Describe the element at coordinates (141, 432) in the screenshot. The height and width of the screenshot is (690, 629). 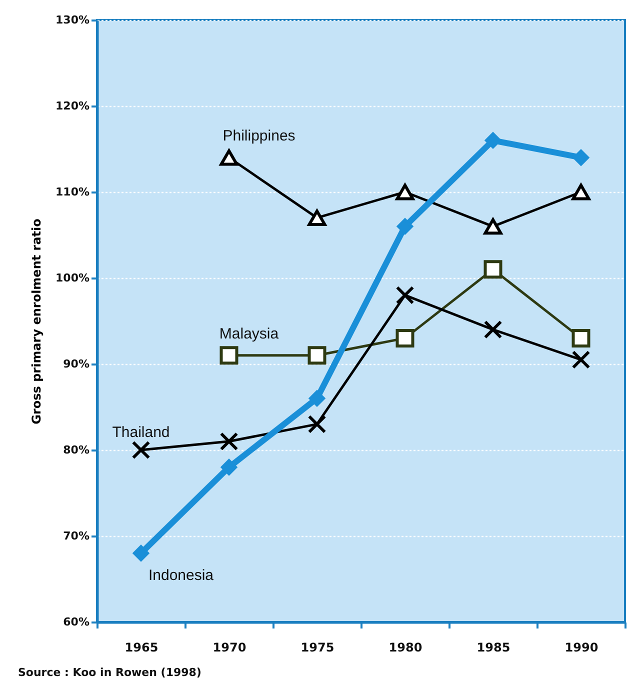
I see `series-label: Thailand` at that location.